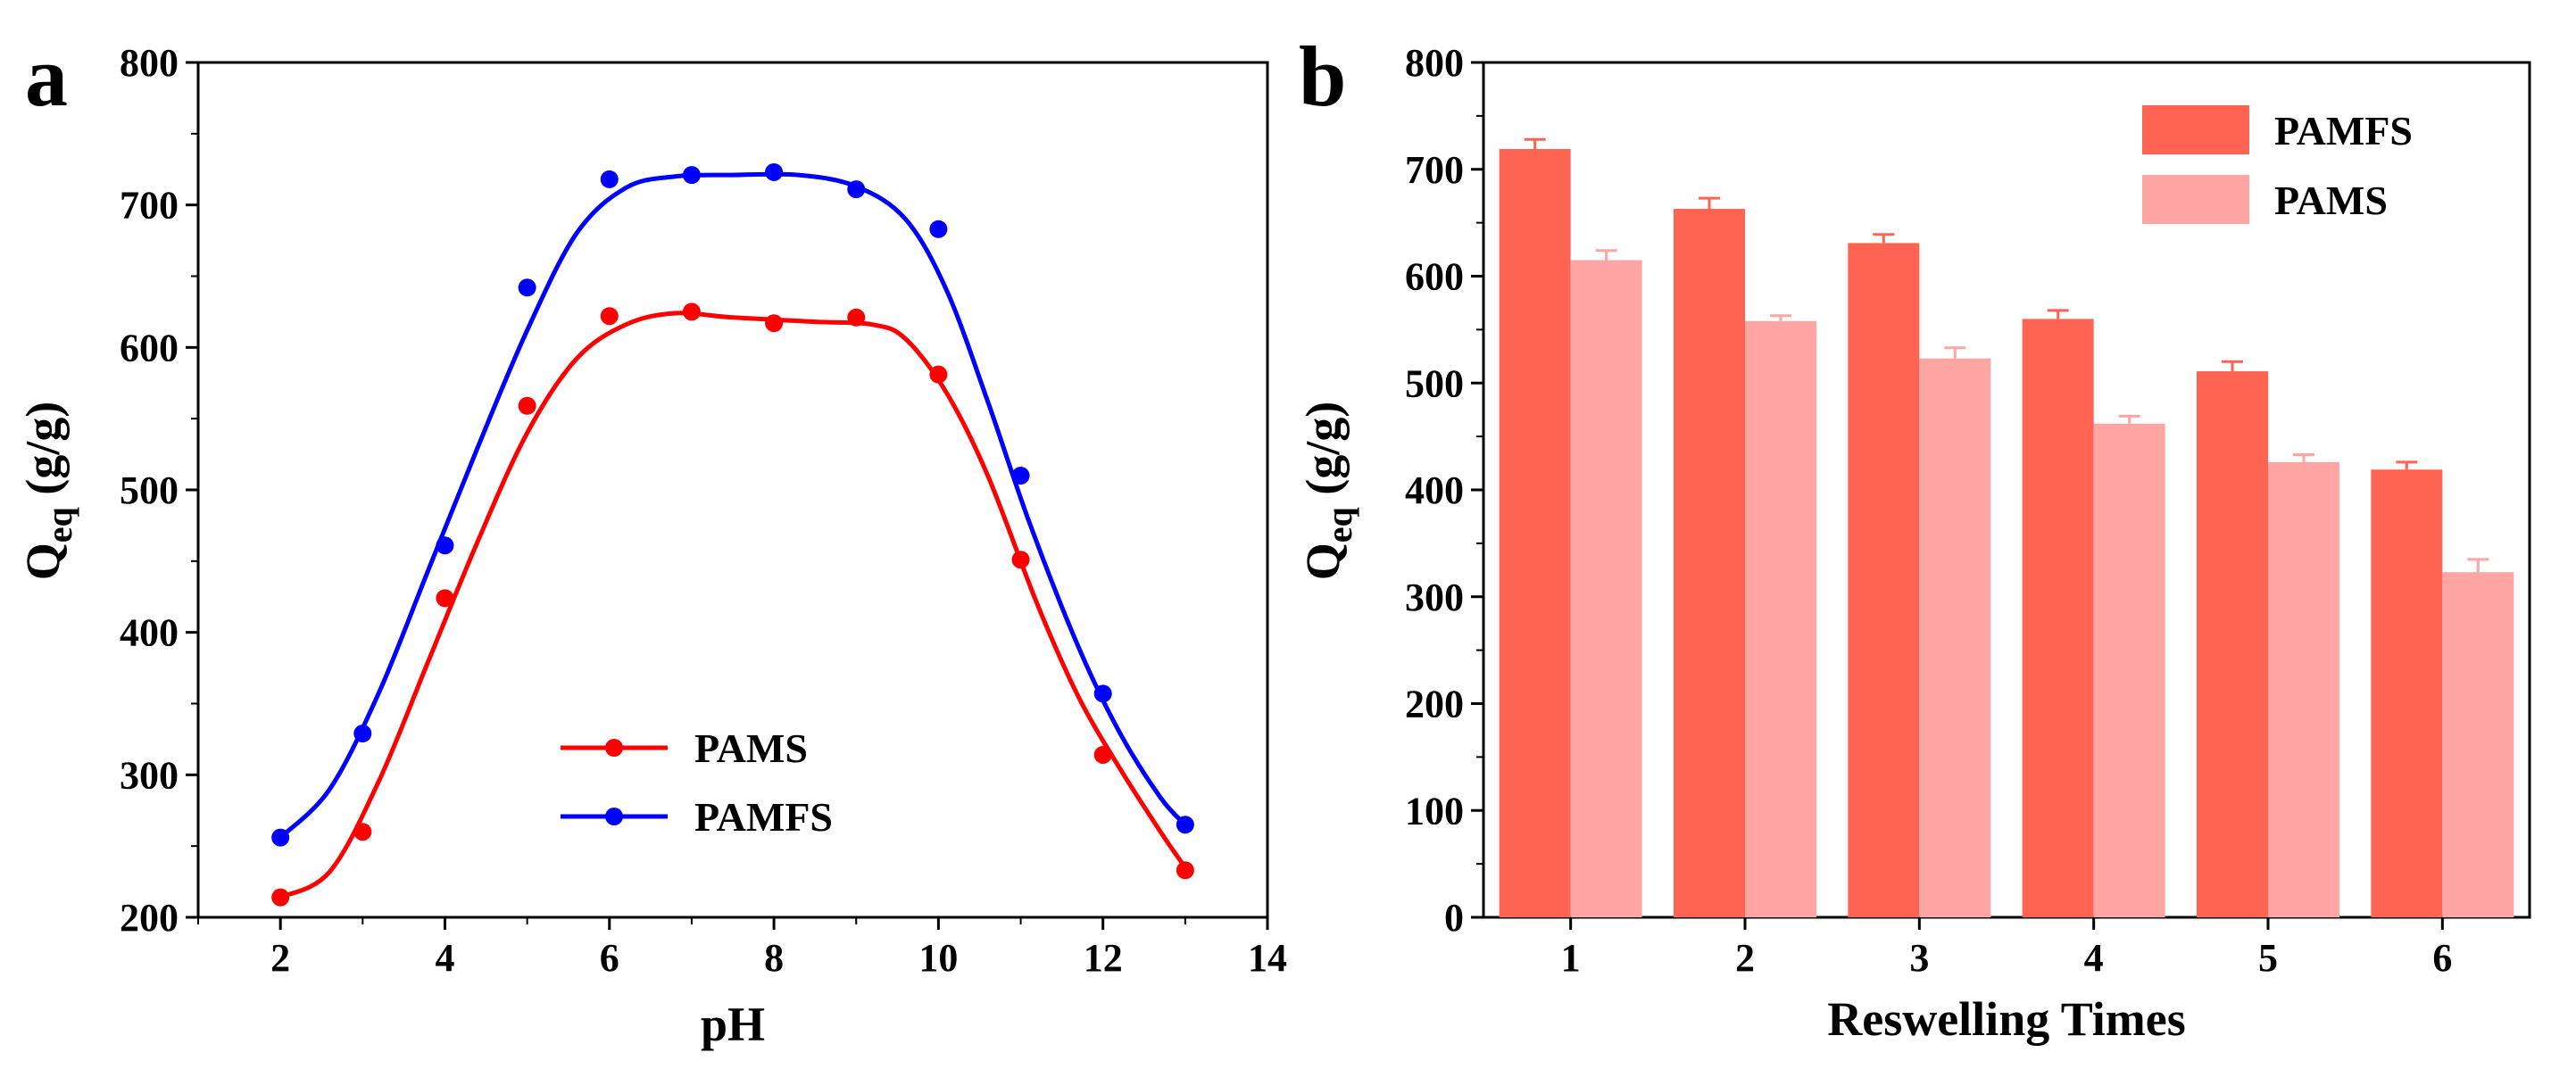 The height and width of the screenshot is (1069, 2576). I want to click on a-x-tick-label: 8, so click(774, 958).